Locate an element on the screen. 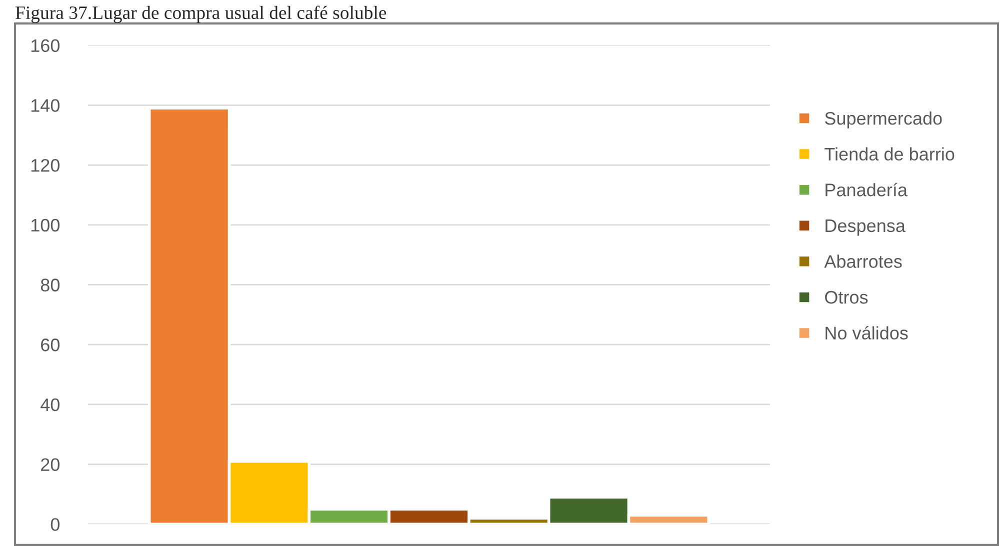 This screenshot has height=546, width=1000. legend-label: No válidos is located at coordinates (867, 333).